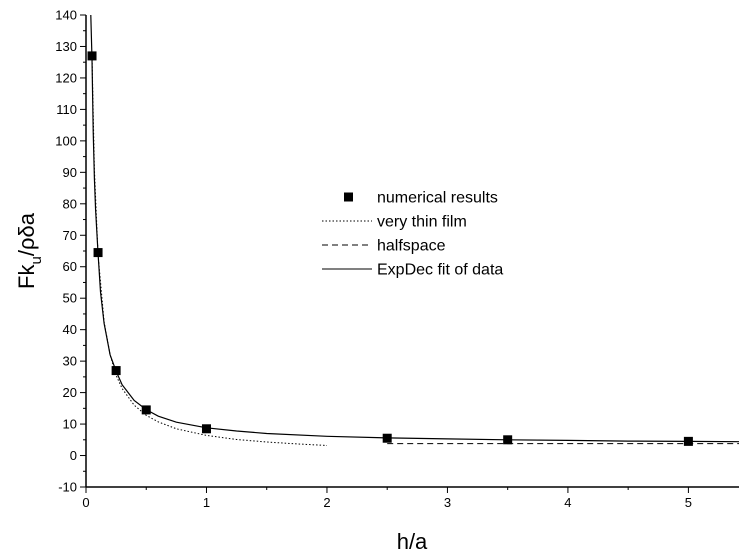 This screenshot has height=556, width=739. I want to click on y-axis-title: Fku/ρδa, so click(29, 250).